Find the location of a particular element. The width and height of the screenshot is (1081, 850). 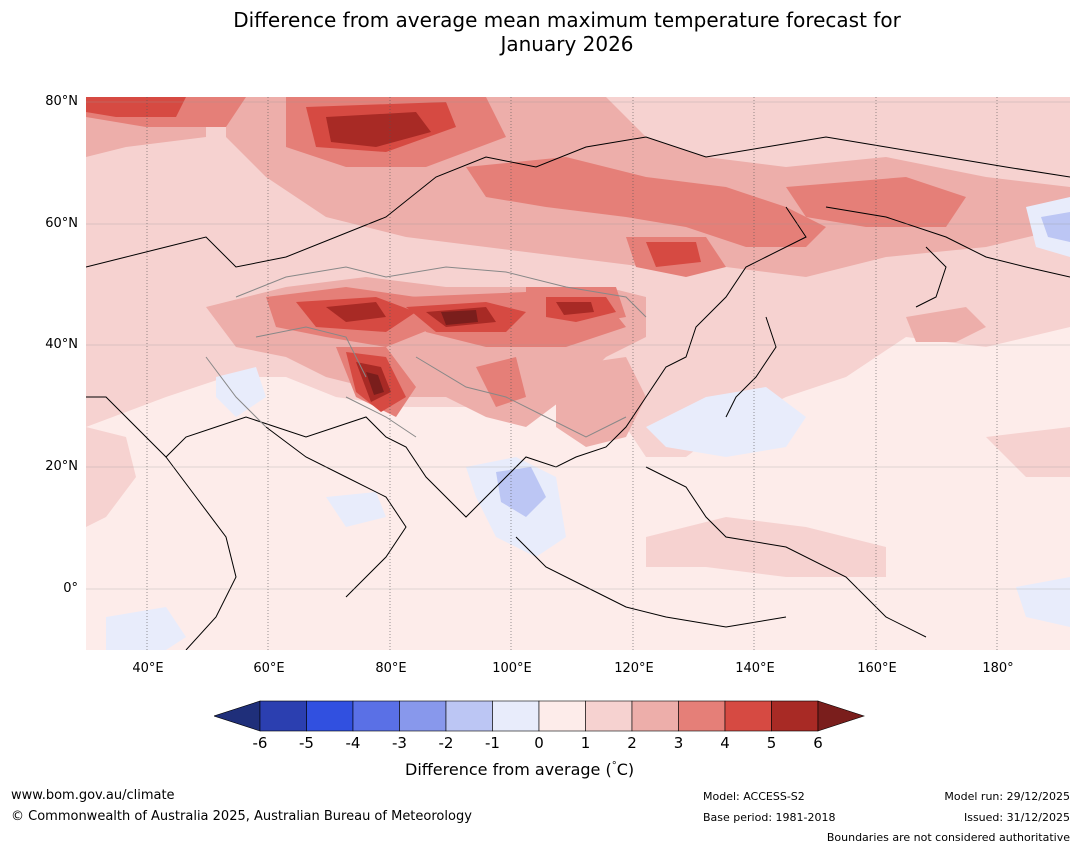

colorbar-tick-label: 3 is located at coordinates (678, 743).